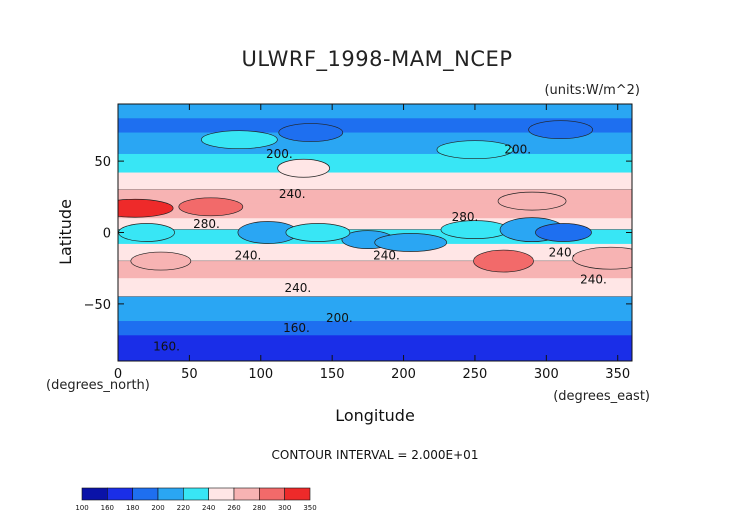  What do you see at coordinates (208, 508) in the screenshot?
I see `colorbar-label: 240` at bounding box center [208, 508].